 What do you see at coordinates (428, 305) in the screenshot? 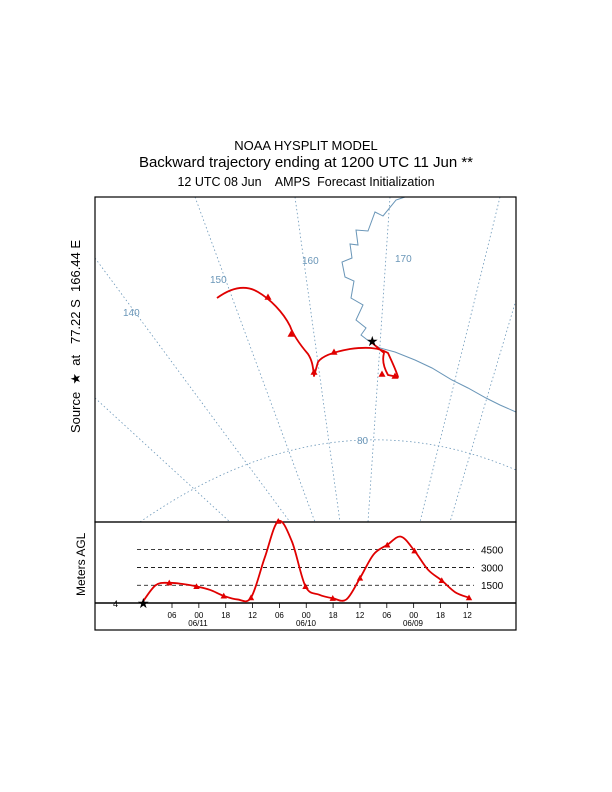
I see `coastline` at bounding box center [428, 305].